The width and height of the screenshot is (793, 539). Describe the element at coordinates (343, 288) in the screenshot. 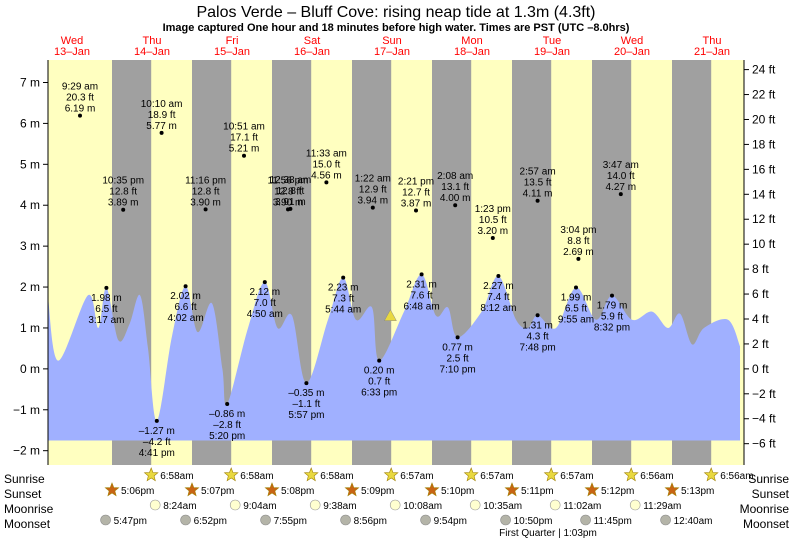

I see `tide-label-m: 2.23 m` at that location.